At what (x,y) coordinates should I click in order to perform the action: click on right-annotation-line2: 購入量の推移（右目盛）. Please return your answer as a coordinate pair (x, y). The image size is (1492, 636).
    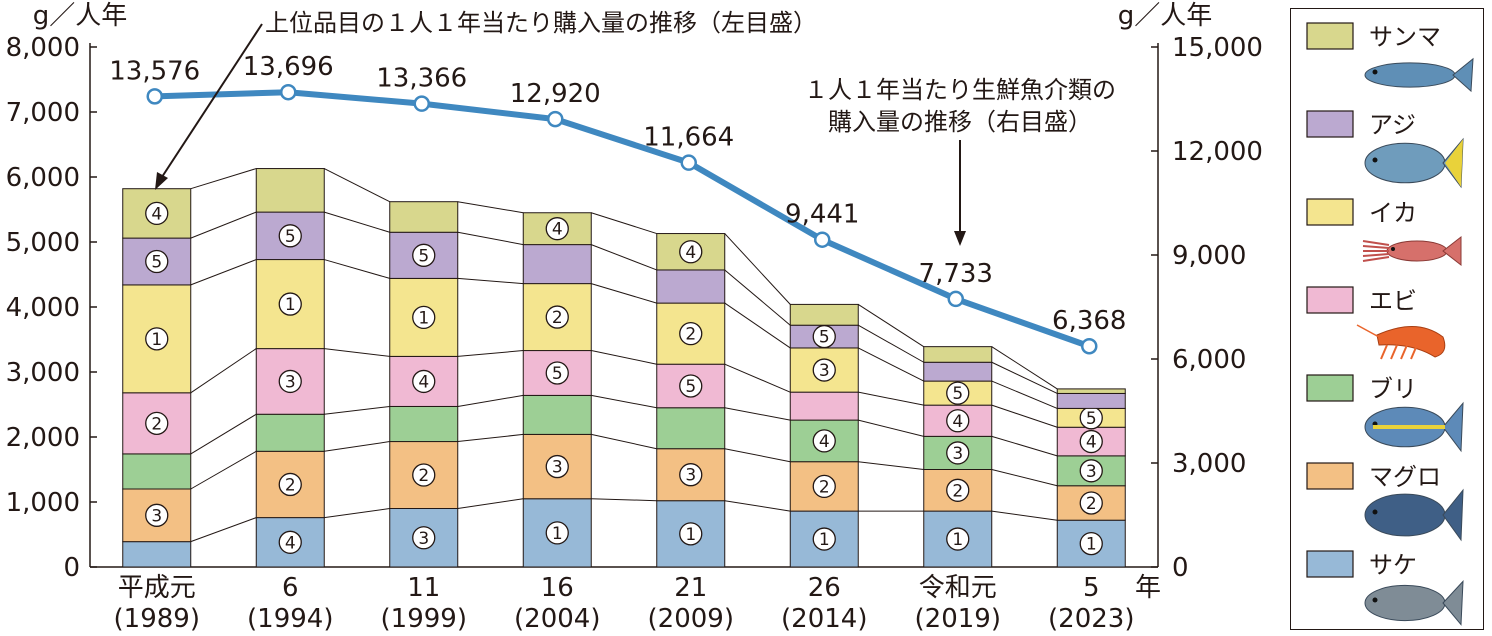
    Looking at the image, I should click on (960, 122).